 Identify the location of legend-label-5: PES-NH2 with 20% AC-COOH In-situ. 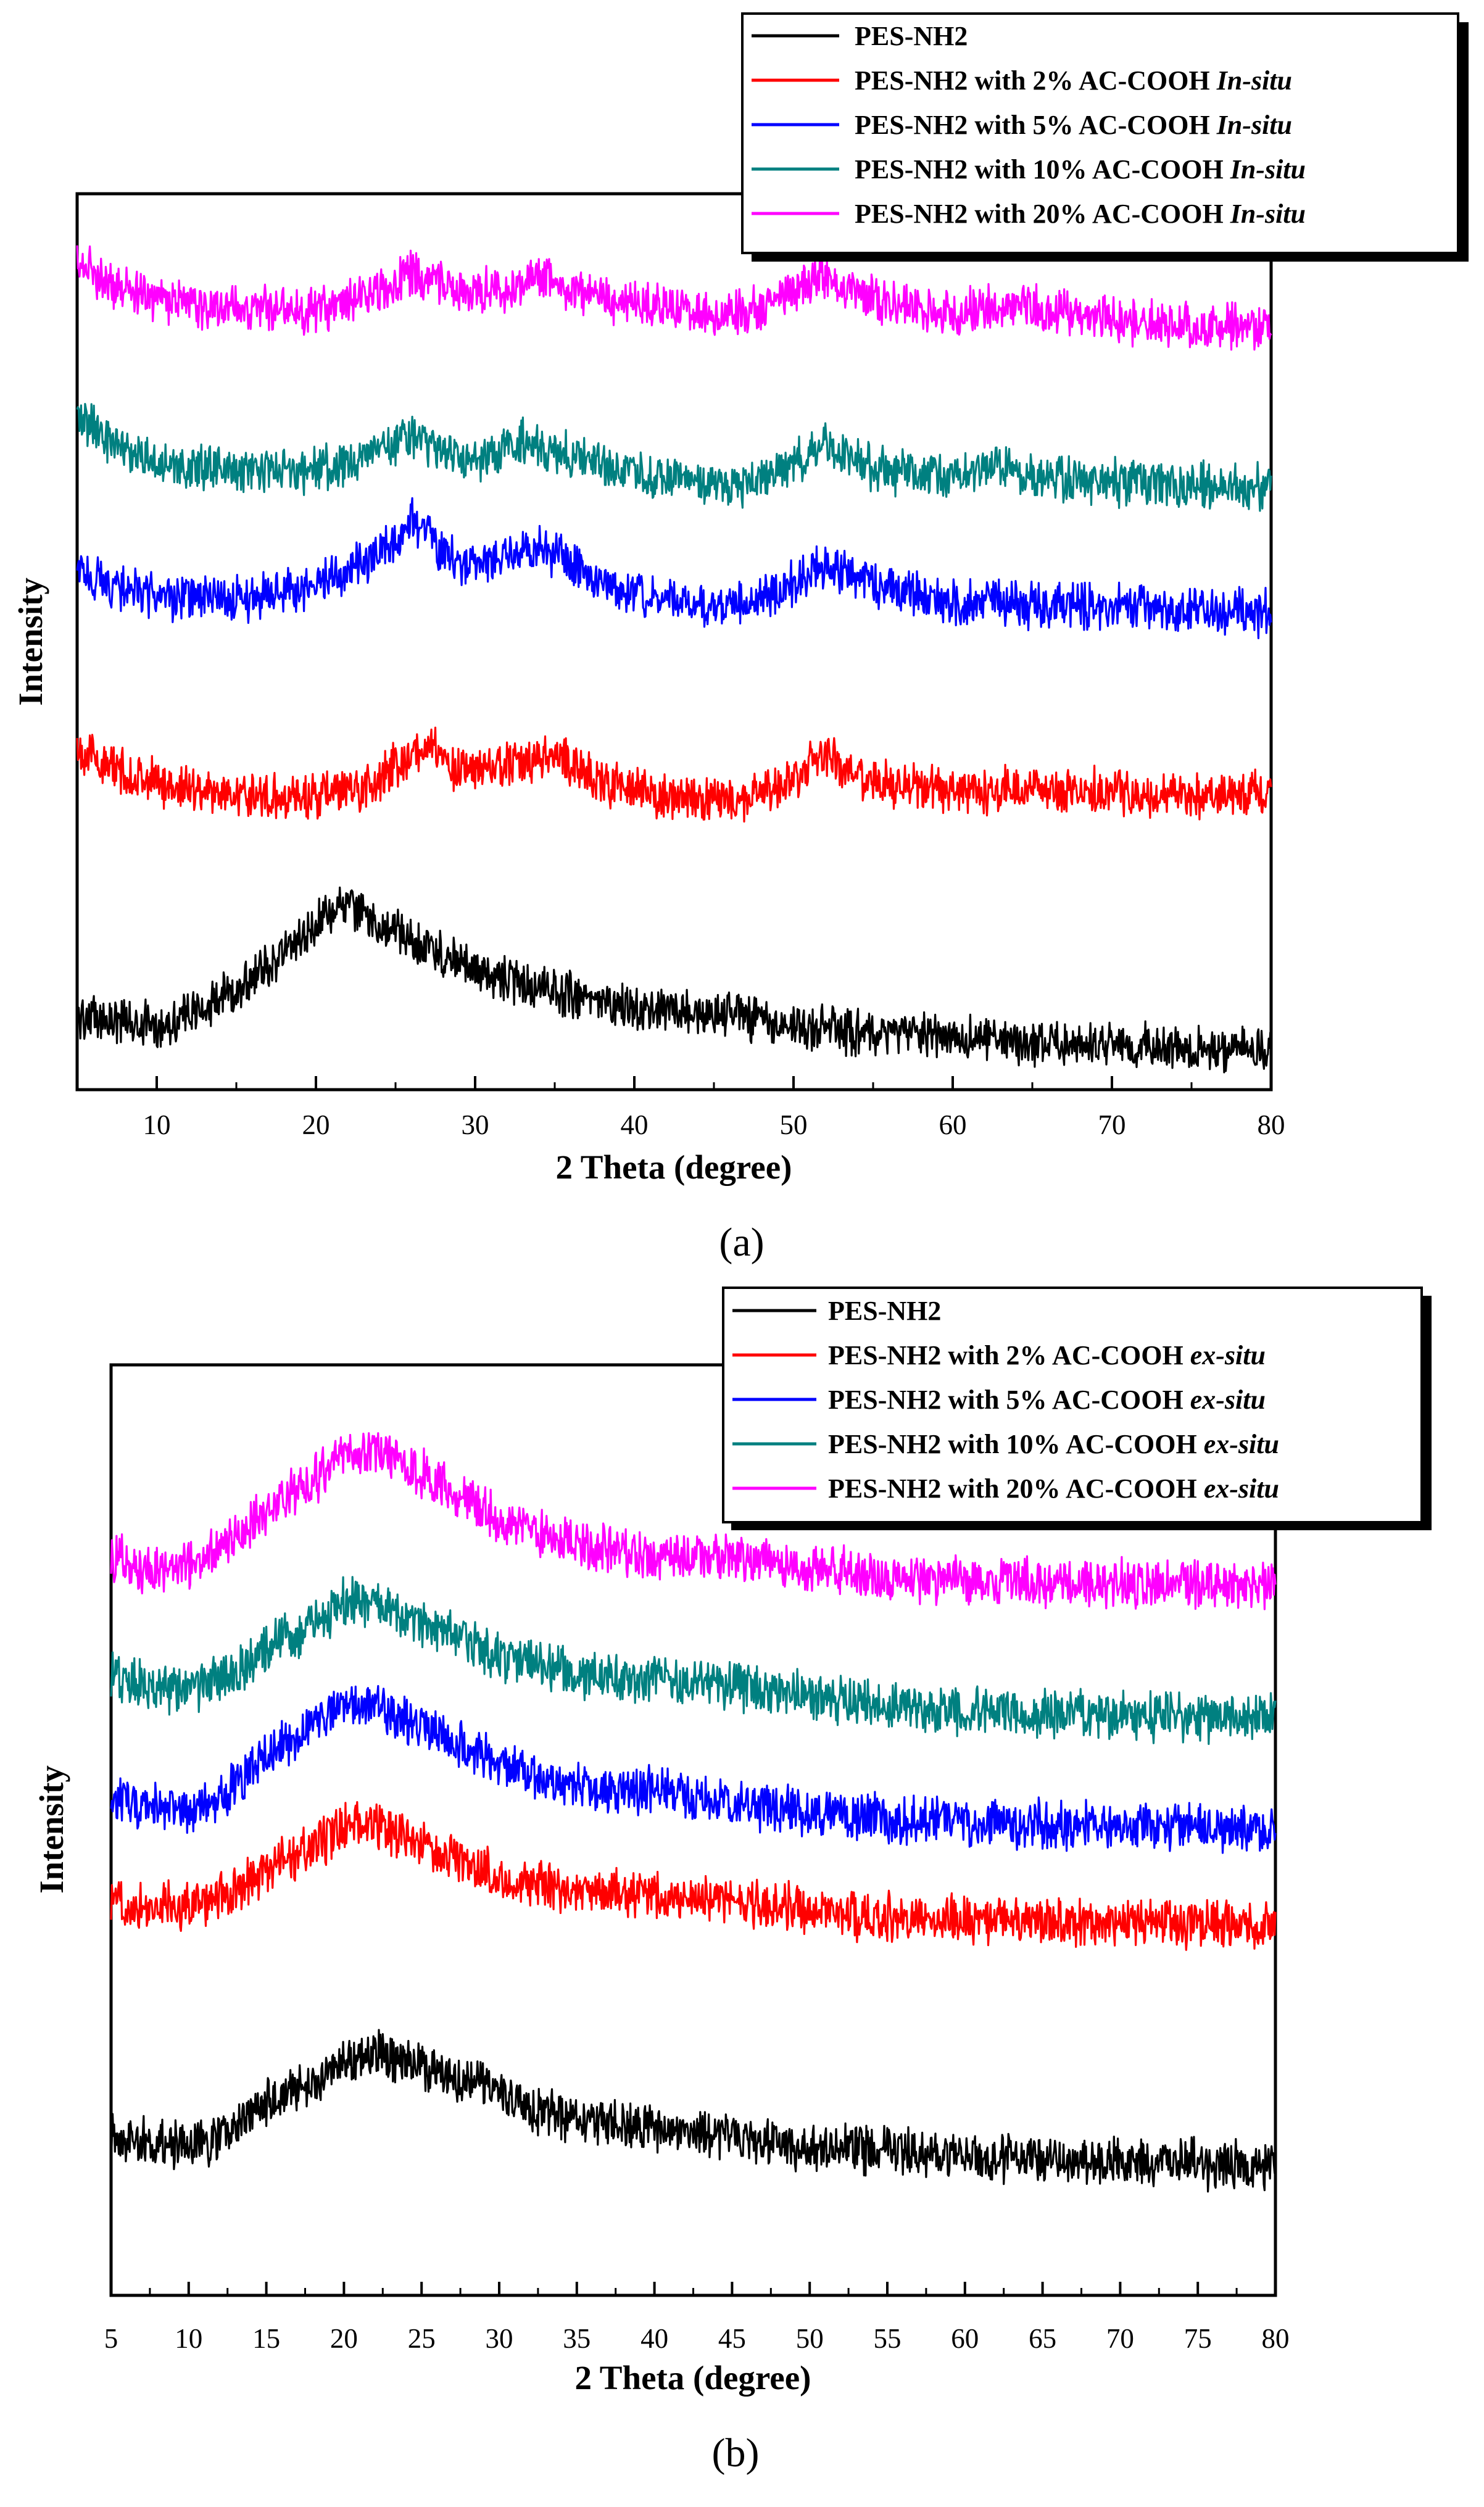
(1080, 214).